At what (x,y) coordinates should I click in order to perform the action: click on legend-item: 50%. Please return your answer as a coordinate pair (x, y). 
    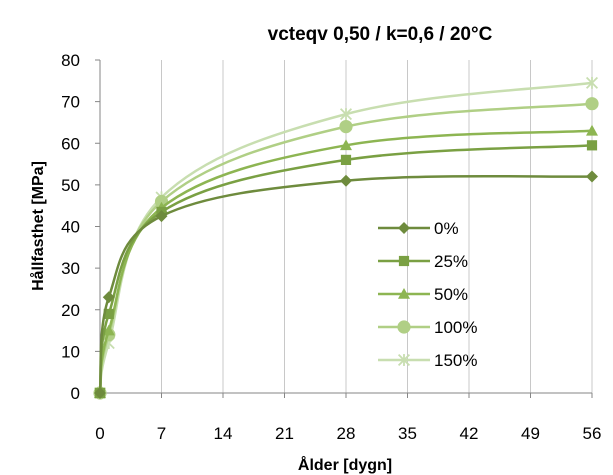
    Looking at the image, I should click on (423, 294).